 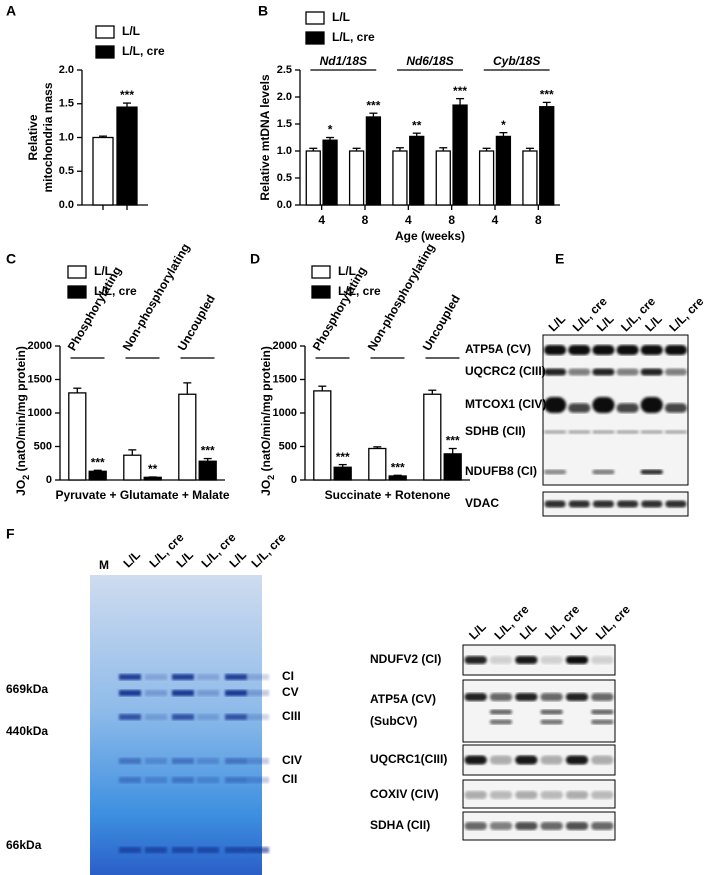 What do you see at coordinates (503, 125) in the screenshot?
I see `significance: *` at bounding box center [503, 125].